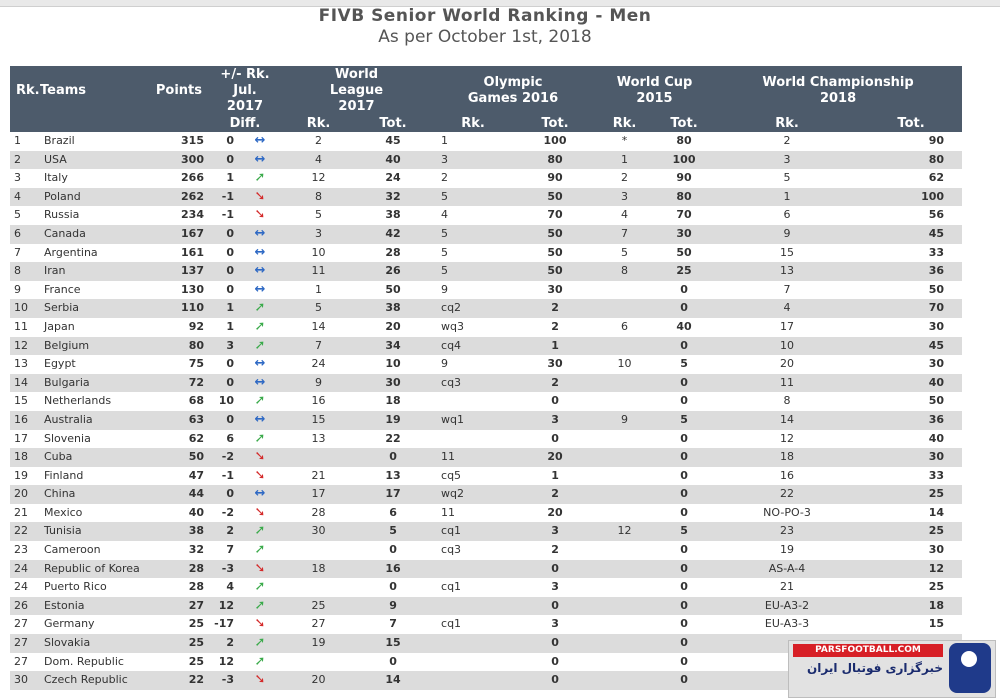  What do you see at coordinates (513, 91) in the screenshot?
I see `header-olympic-games: Olympic Games 2016` at bounding box center [513, 91].